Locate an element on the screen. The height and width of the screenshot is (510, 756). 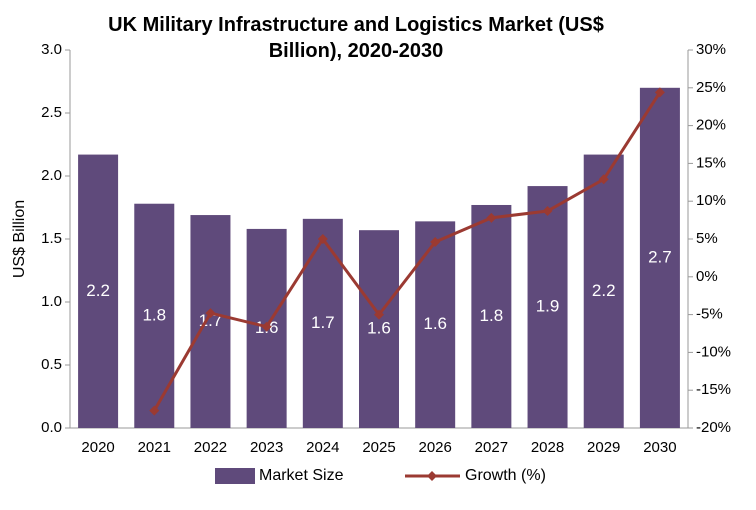
y2-tick-label: 20% is located at coordinates (711, 125).